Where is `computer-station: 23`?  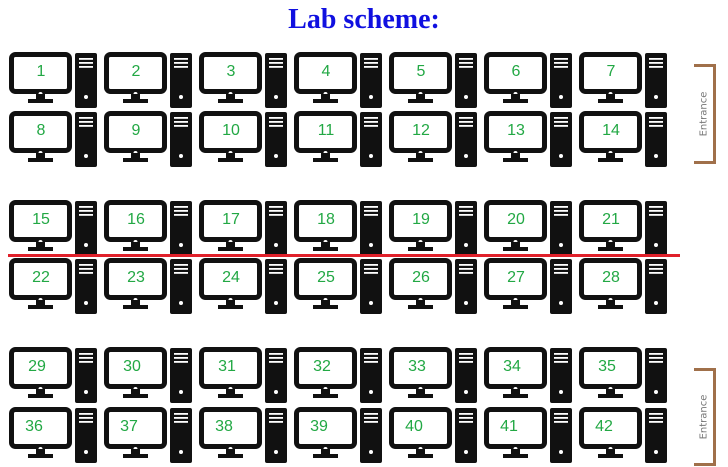
computer-station: 23 is located at coordinates (151, 288).